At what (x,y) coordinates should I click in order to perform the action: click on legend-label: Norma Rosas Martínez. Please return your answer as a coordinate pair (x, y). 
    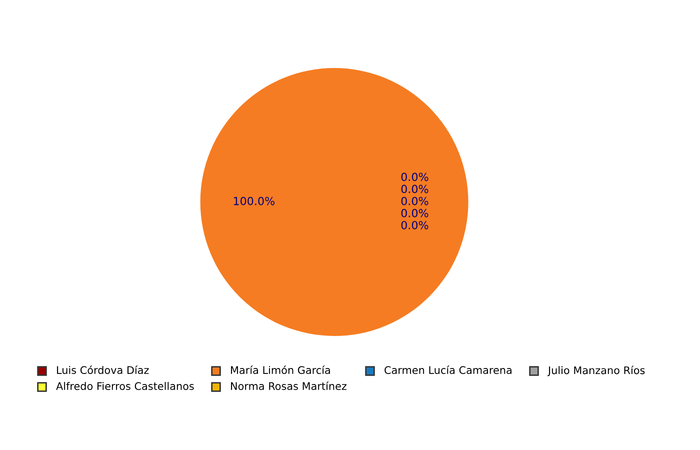
    Looking at the image, I should click on (288, 386).